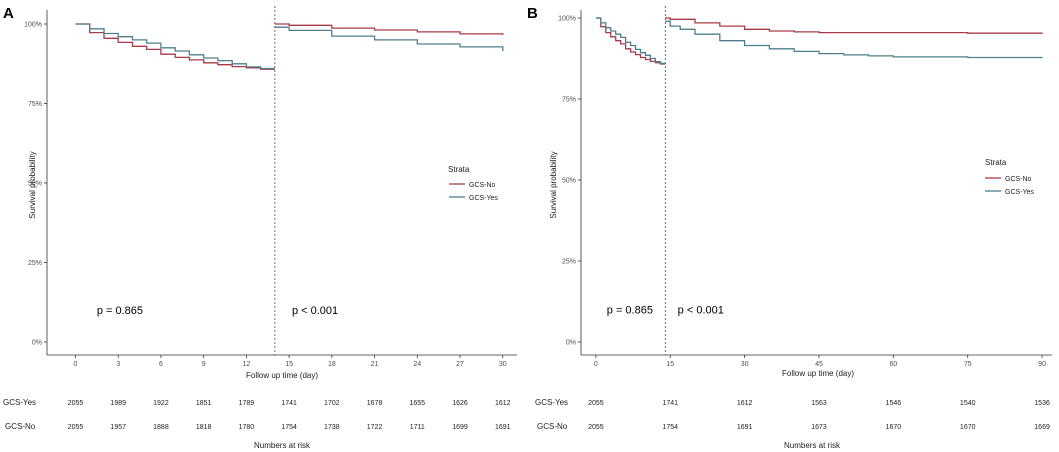 The image size is (1059, 452). Describe the element at coordinates (483, 198) in the screenshot. I see `panel-a-legend-gcs-yes: GCS-Yes` at that location.